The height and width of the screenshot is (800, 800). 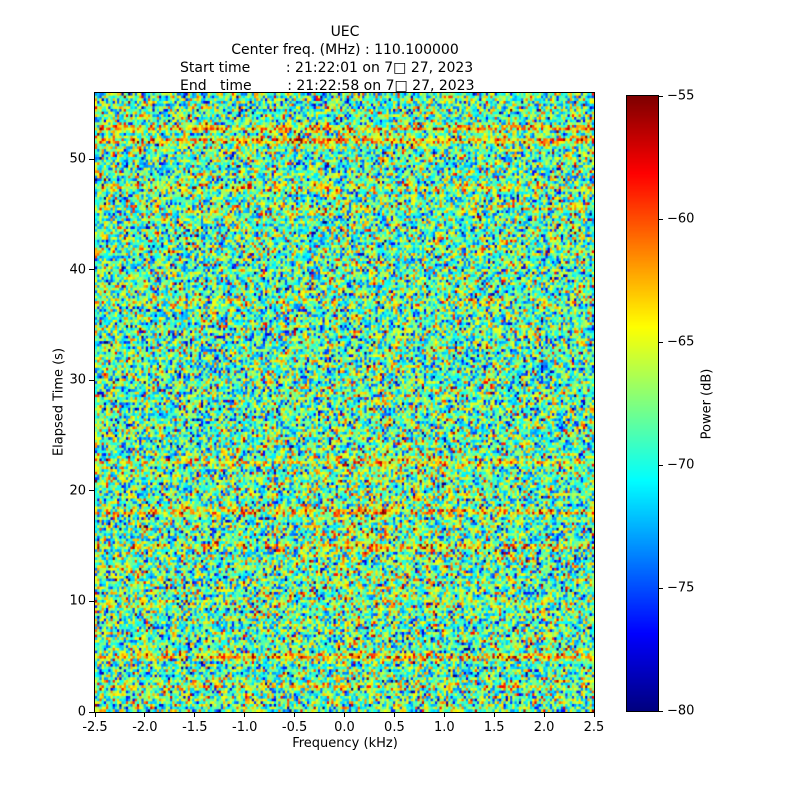 What do you see at coordinates (681, 465) in the screenshot?
I see `colorbar-tick-label: −70` at bounding box center [681, 465].